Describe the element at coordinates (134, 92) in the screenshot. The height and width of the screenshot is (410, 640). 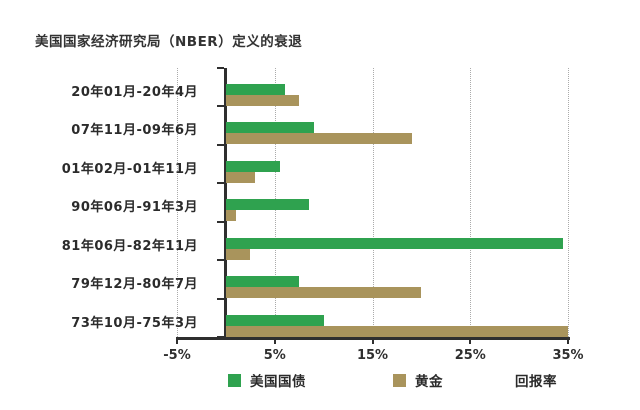
I see `category-label: 20年01月-20年4月` at that location.